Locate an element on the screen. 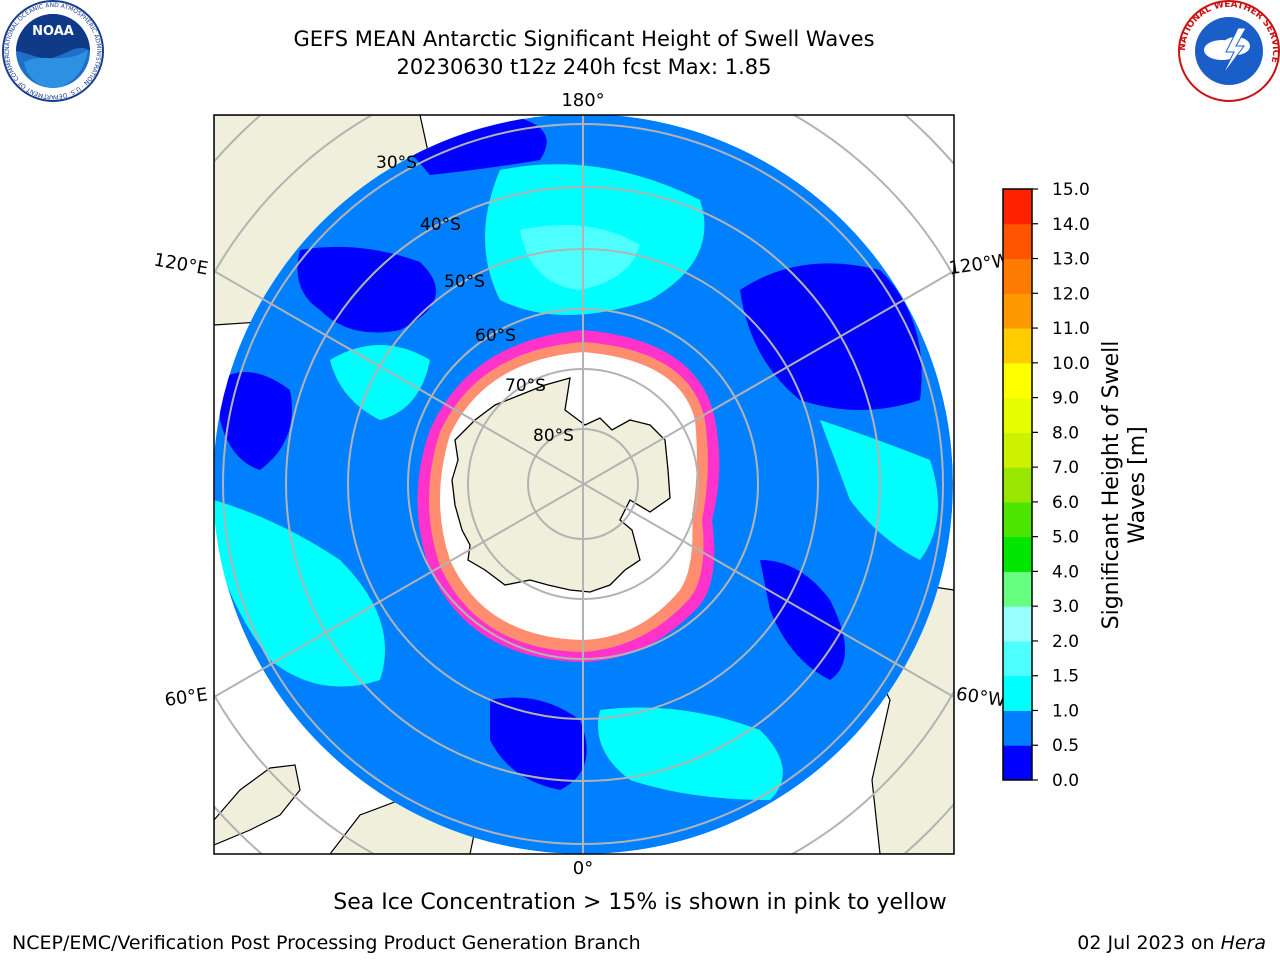 The height and width of the screenshot is (960, 1280). colorbar-tick-label: 9.0 is located at coordinates (1065, 399).